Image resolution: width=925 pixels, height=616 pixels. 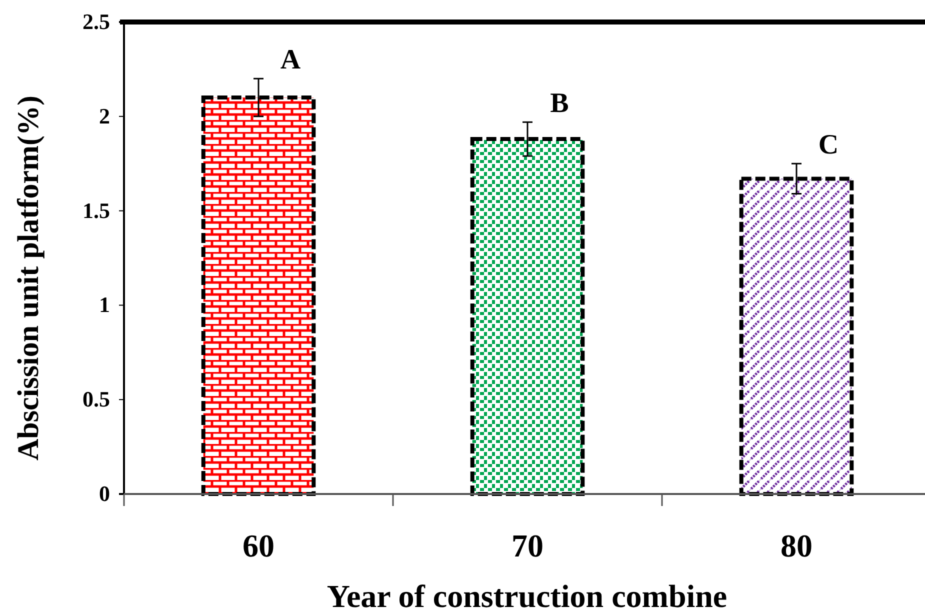 What do you see at coordinates (96, 399) in the screenshot?
I see `y-tick-label: 0.5` at bounding box center [96, 399].